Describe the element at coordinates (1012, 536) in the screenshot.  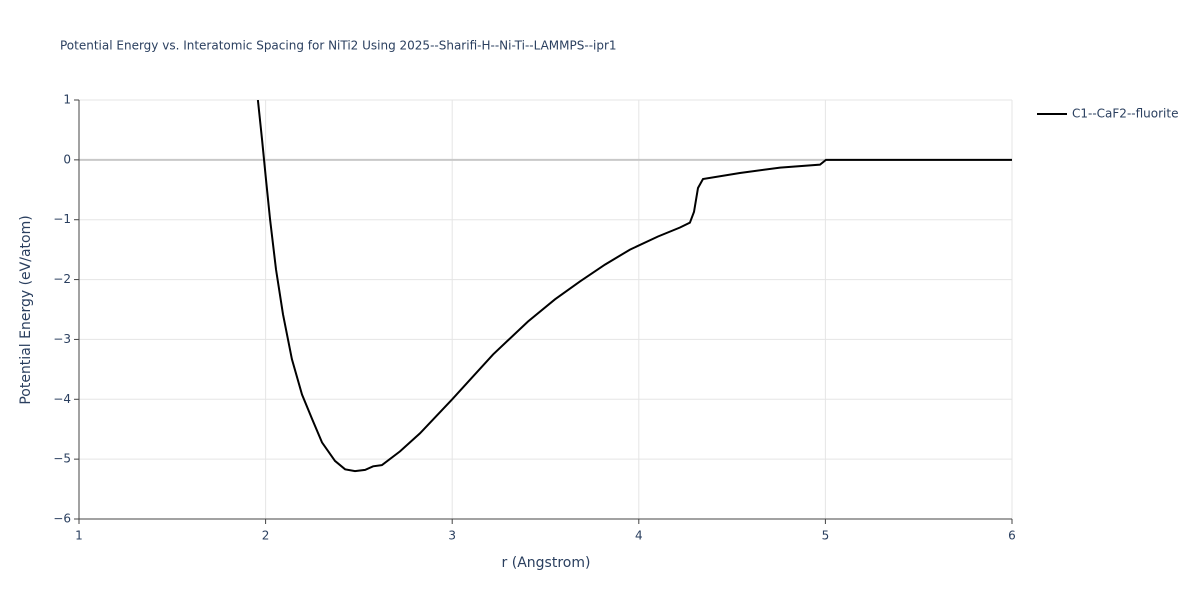
I see `x-tick-label: 6` at that location.